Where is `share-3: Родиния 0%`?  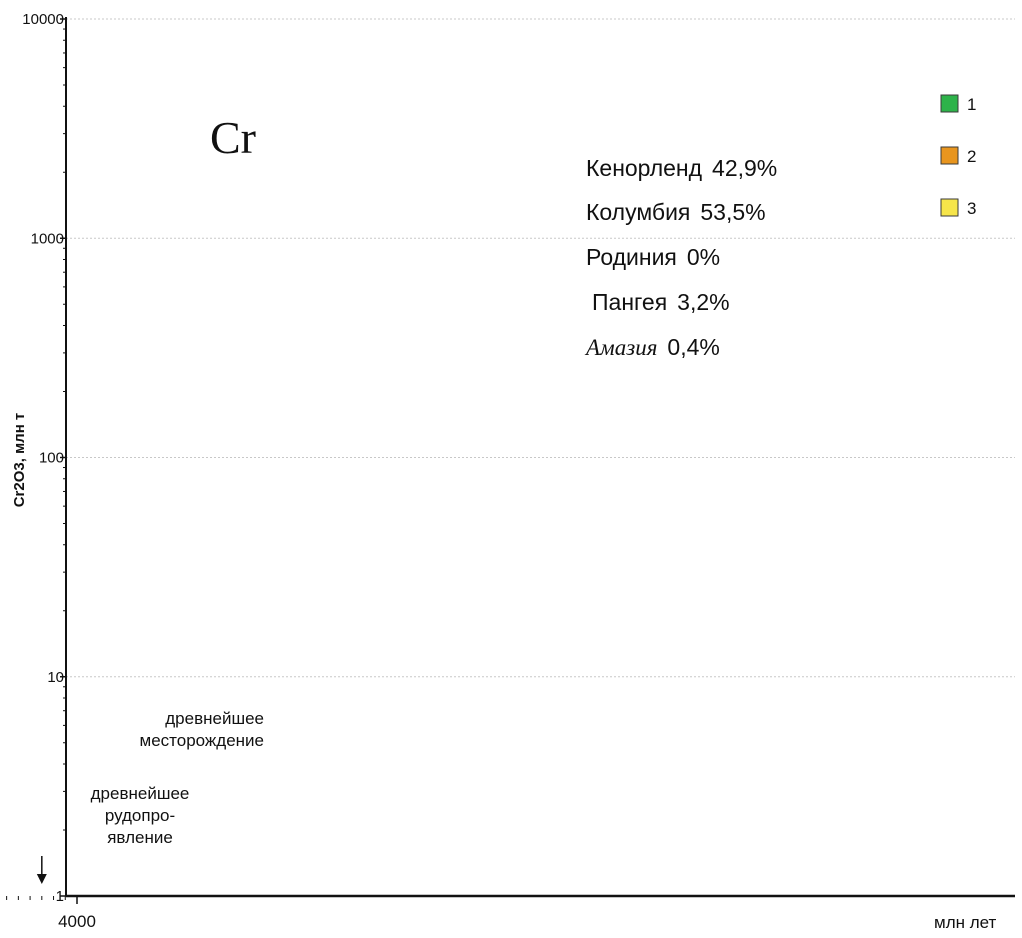
share-3: Родиния 0% is located at coordinates (653, 257).